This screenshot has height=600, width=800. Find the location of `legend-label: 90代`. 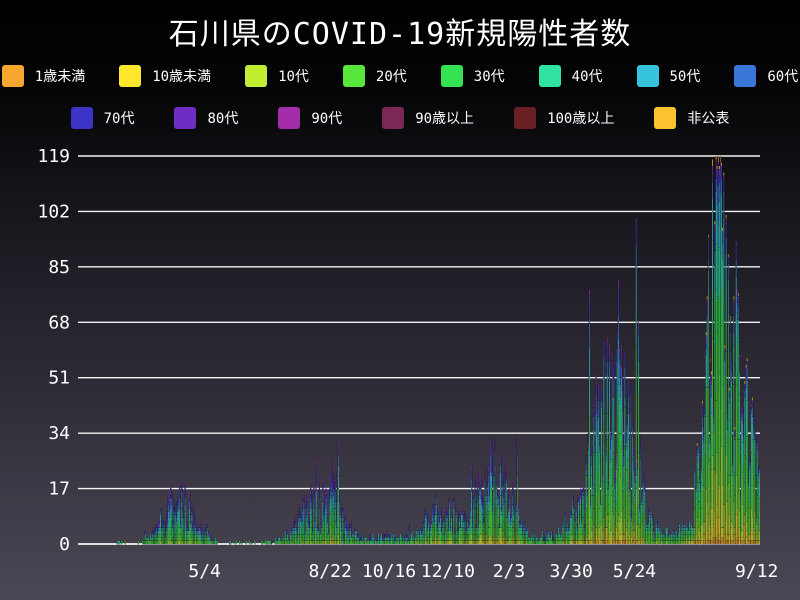

legend-label: 90代 is located at coordinates (327, 119).